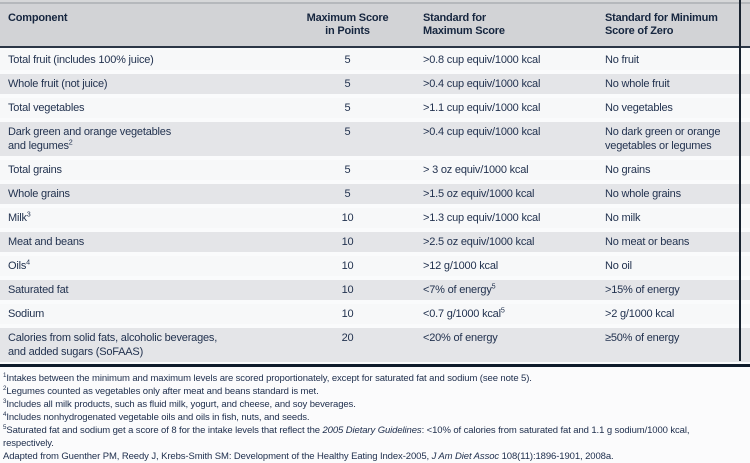 This screenshot has width=750, height=463. I want to click on text-line: >0.4 cup equiv/1000 kcal, so click(511, 84).